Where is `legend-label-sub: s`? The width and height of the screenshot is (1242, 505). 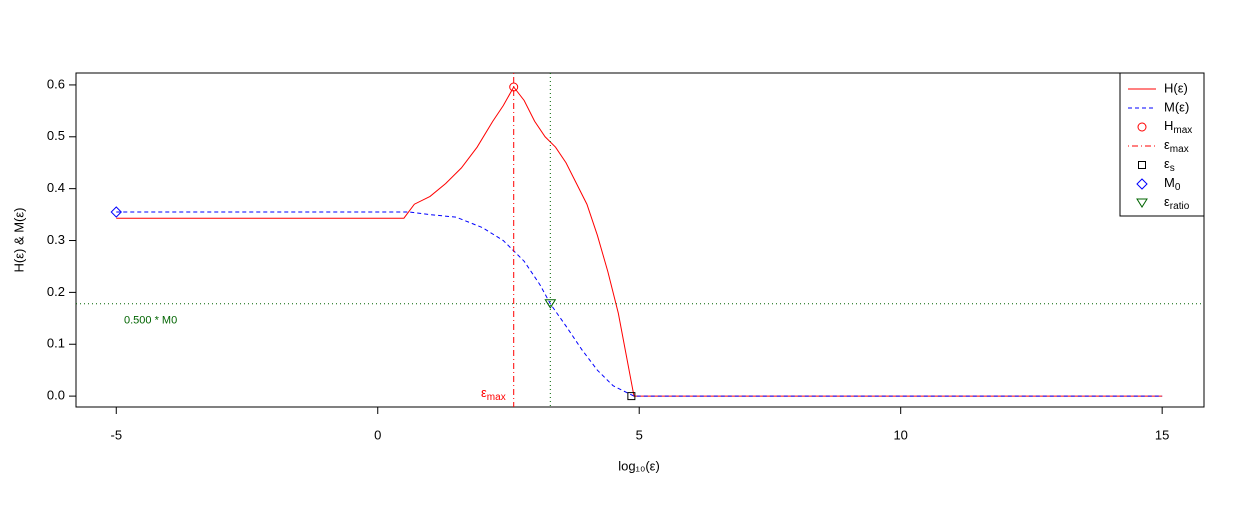
legend-label-sub: s is located at coordinates (1172, 168).